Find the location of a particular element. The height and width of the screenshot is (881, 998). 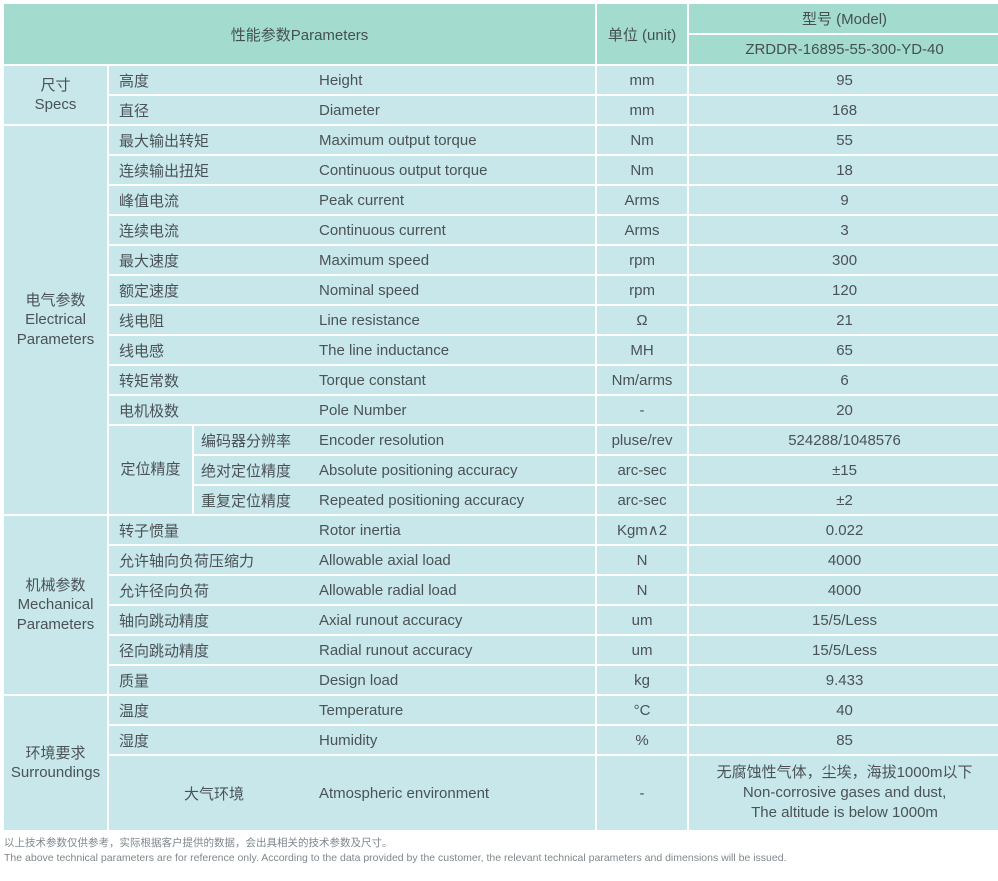

unit-cell: kg is located at coordinates (642, 680).